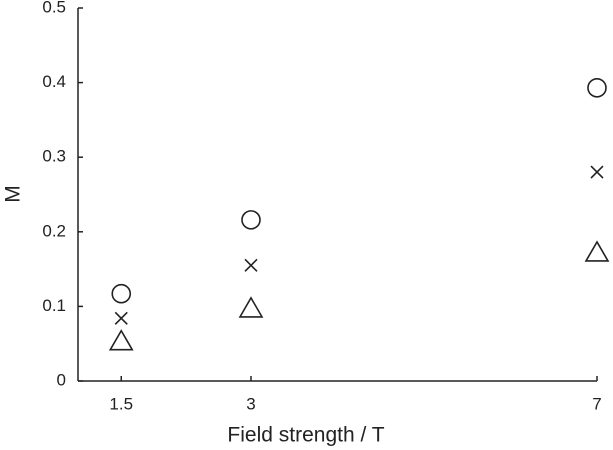 This screenshot has width=613, height=450. What do you see at coordinates (61, 379) in the screenshot?
I see `y-tick-label: 0` at bounding box center [61, 379].